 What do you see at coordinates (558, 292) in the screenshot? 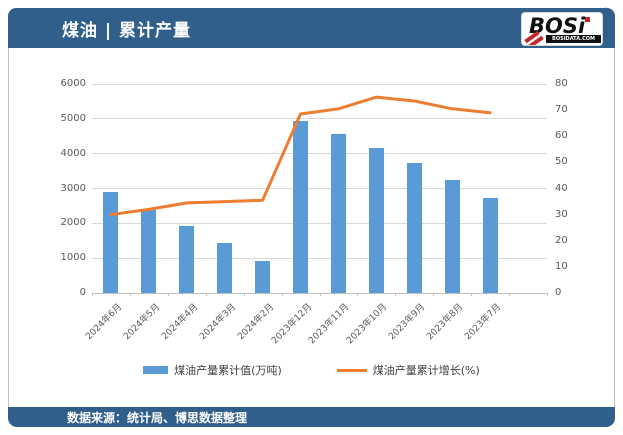
I see `right-axis-tick-label: 0` at bounding box center [558, 292].